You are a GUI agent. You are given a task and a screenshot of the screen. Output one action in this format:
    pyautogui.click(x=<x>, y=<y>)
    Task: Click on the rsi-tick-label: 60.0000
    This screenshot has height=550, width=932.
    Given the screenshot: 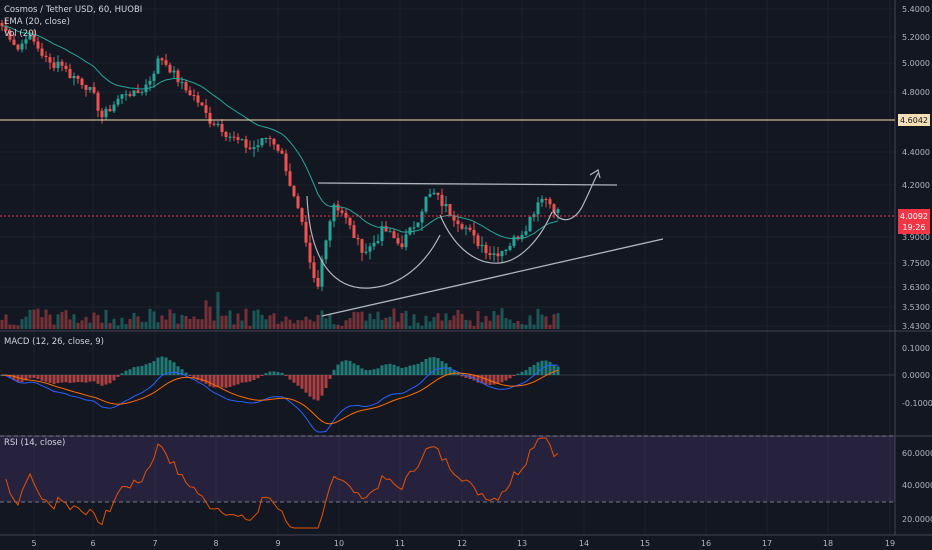 What is the action you would take?
    pyautogui.click(x=917, y=453)
    